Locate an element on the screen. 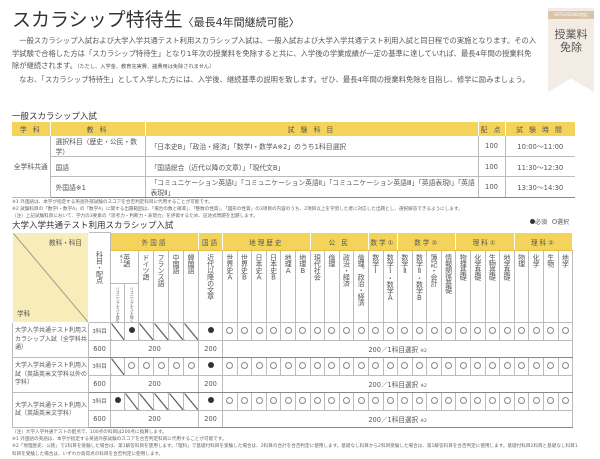 The width and height of the screenshot is (600, 459). subject-header-text: 世界史B is located at coordinates (244, 267).